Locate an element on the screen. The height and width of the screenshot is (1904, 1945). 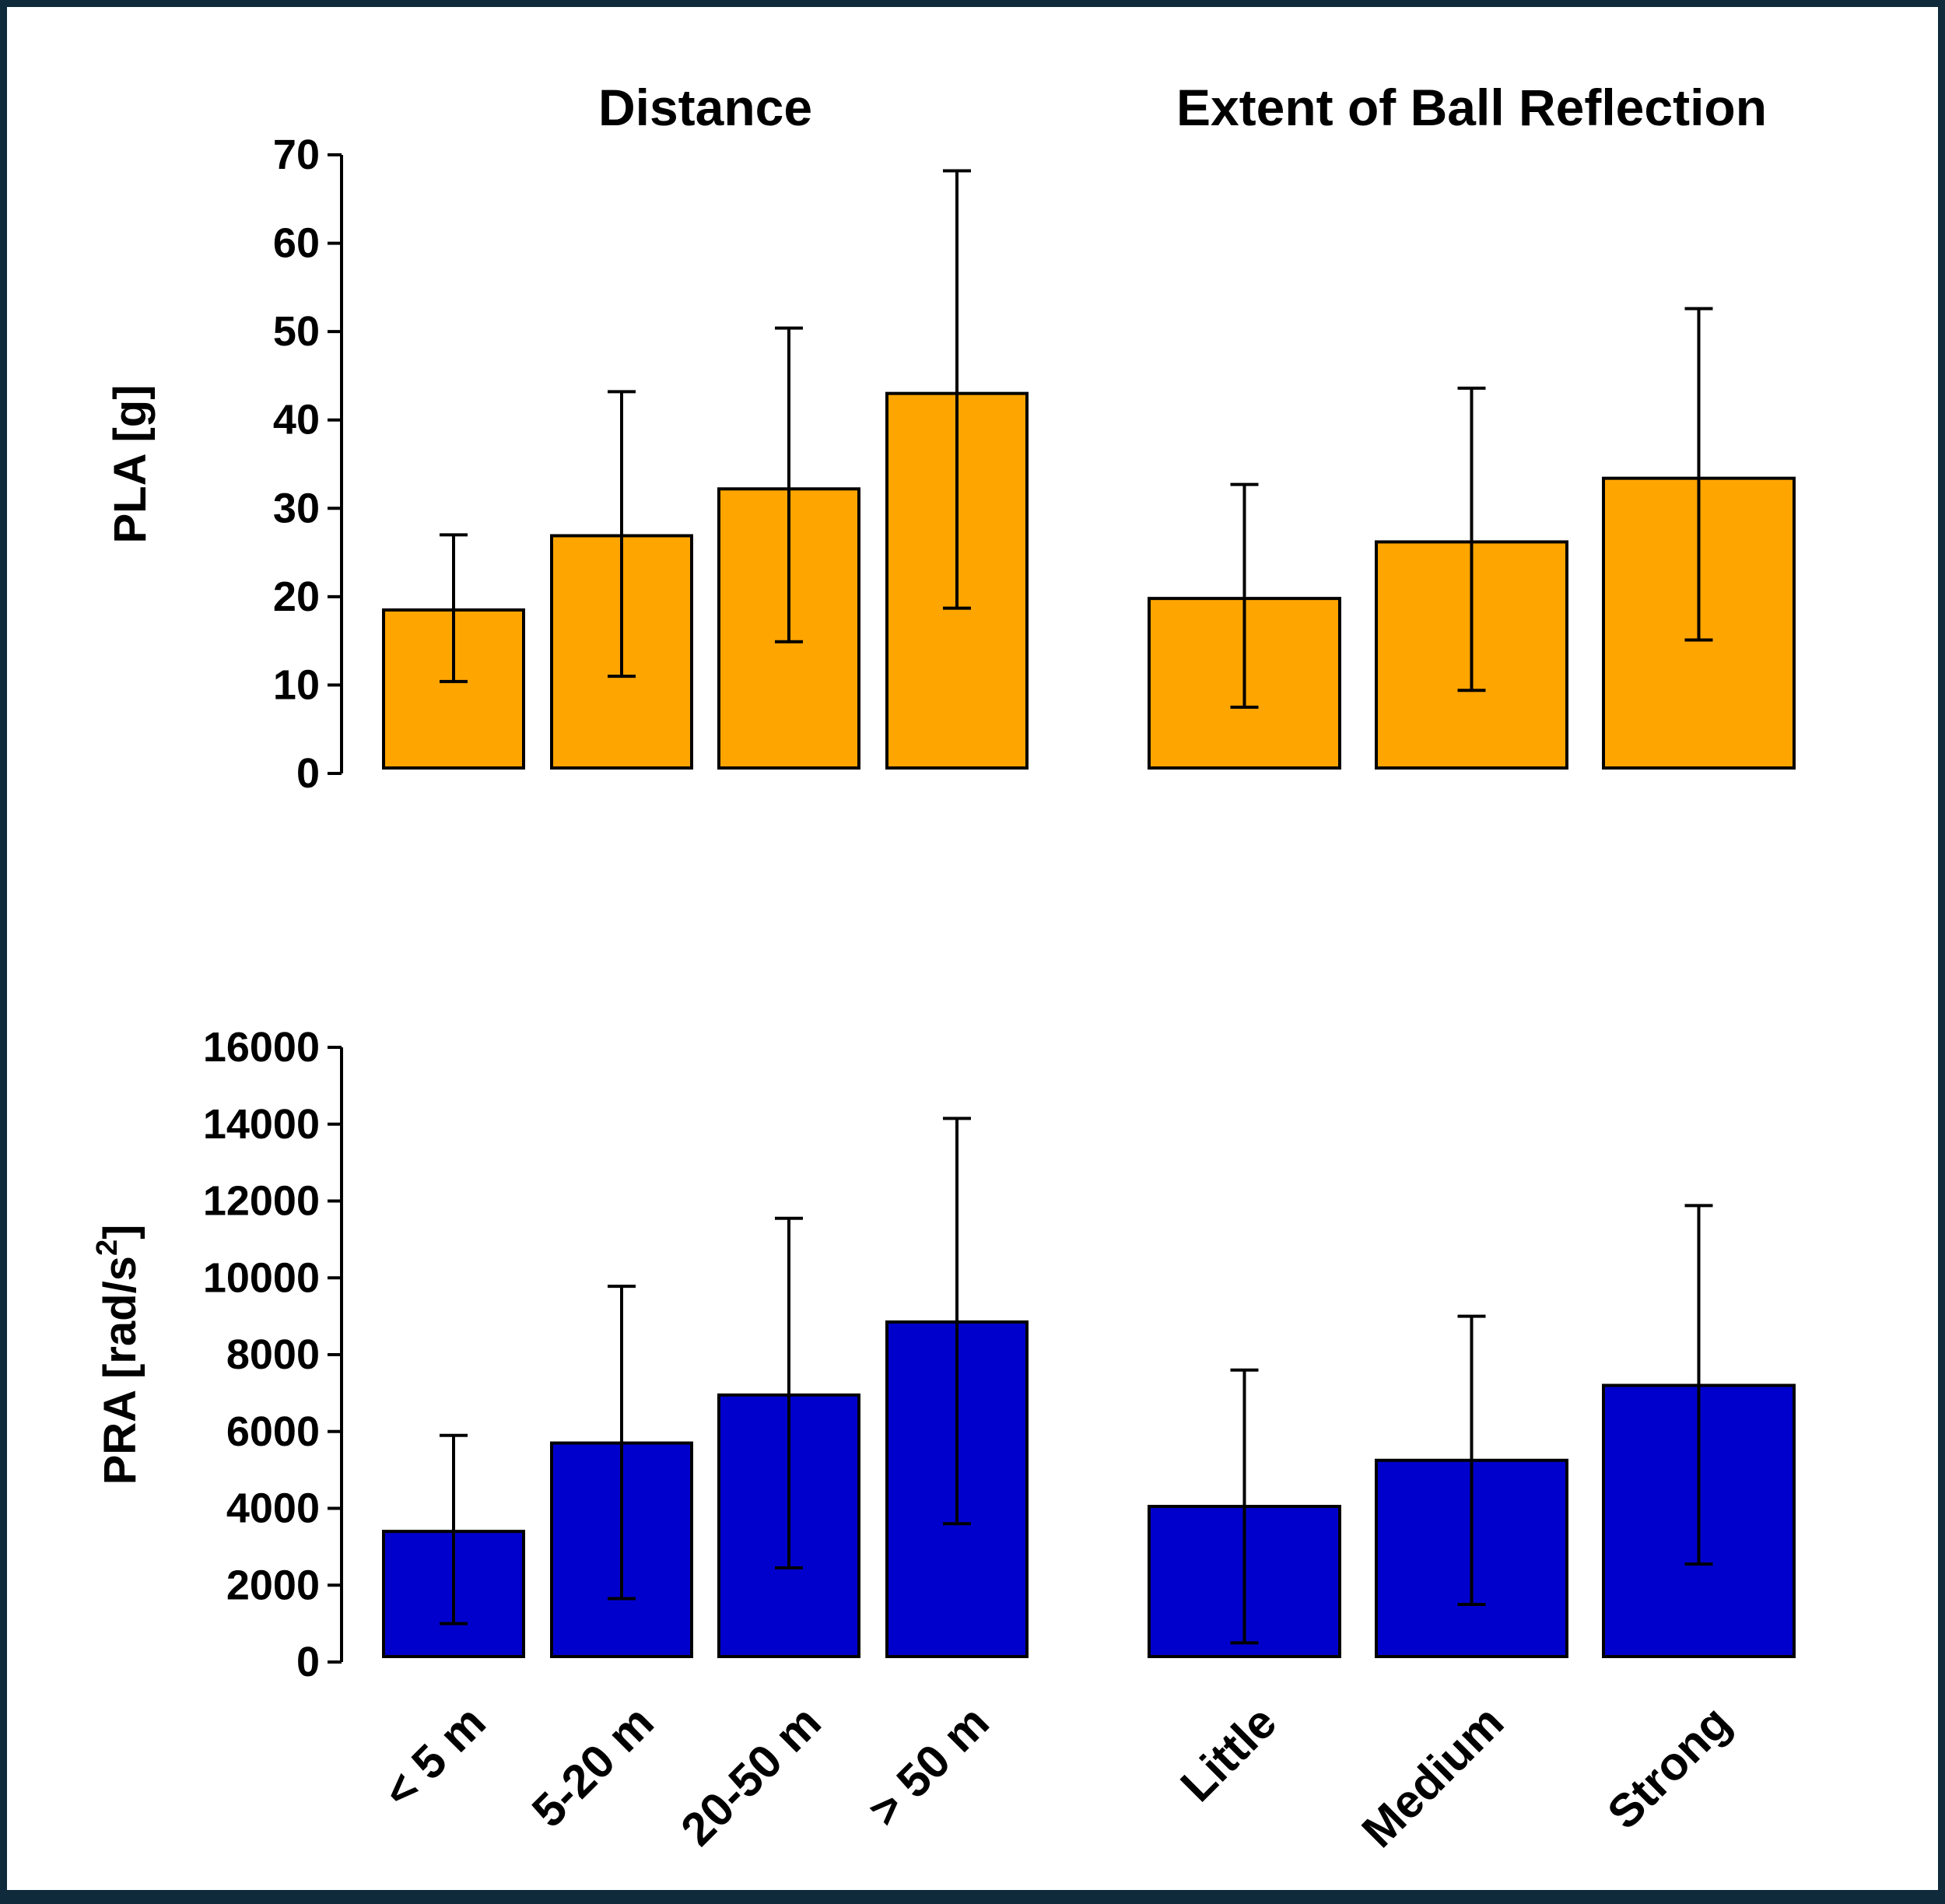
x-category-label: Little is located at coordinates (1229, 1753).